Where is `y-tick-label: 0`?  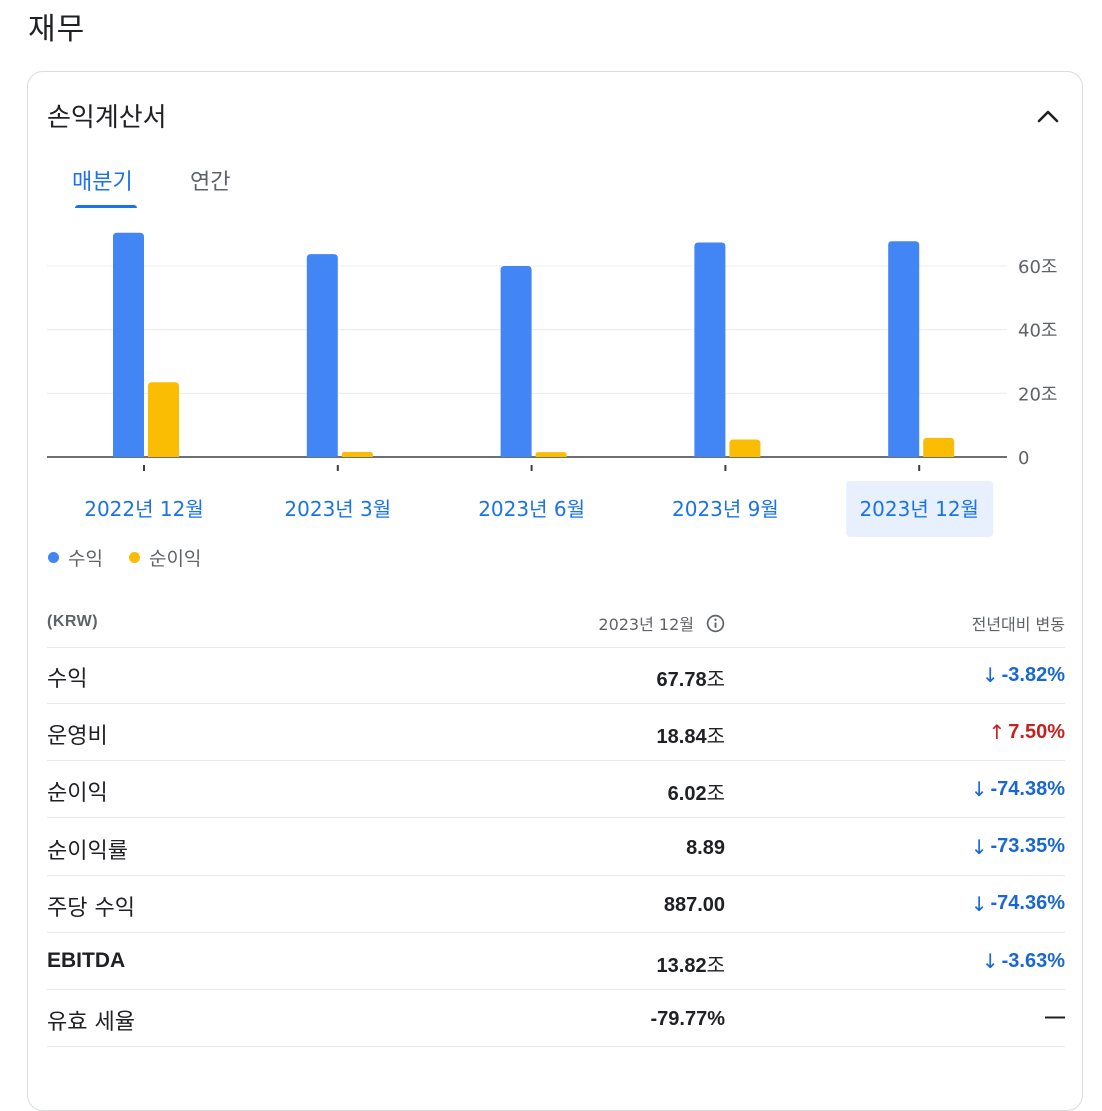 y-tick-label: 0 is located at coordinates (1023, 458).